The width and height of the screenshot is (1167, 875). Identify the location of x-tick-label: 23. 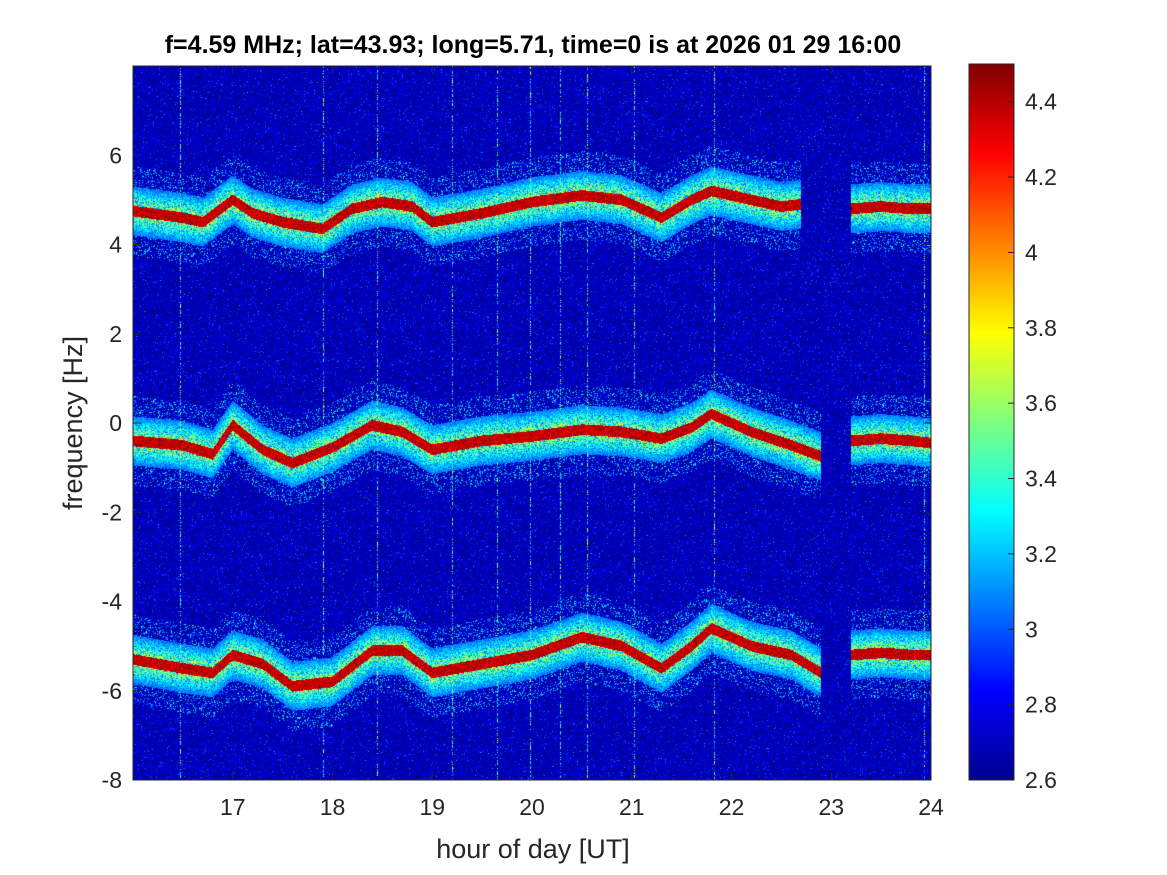
(831, 807).